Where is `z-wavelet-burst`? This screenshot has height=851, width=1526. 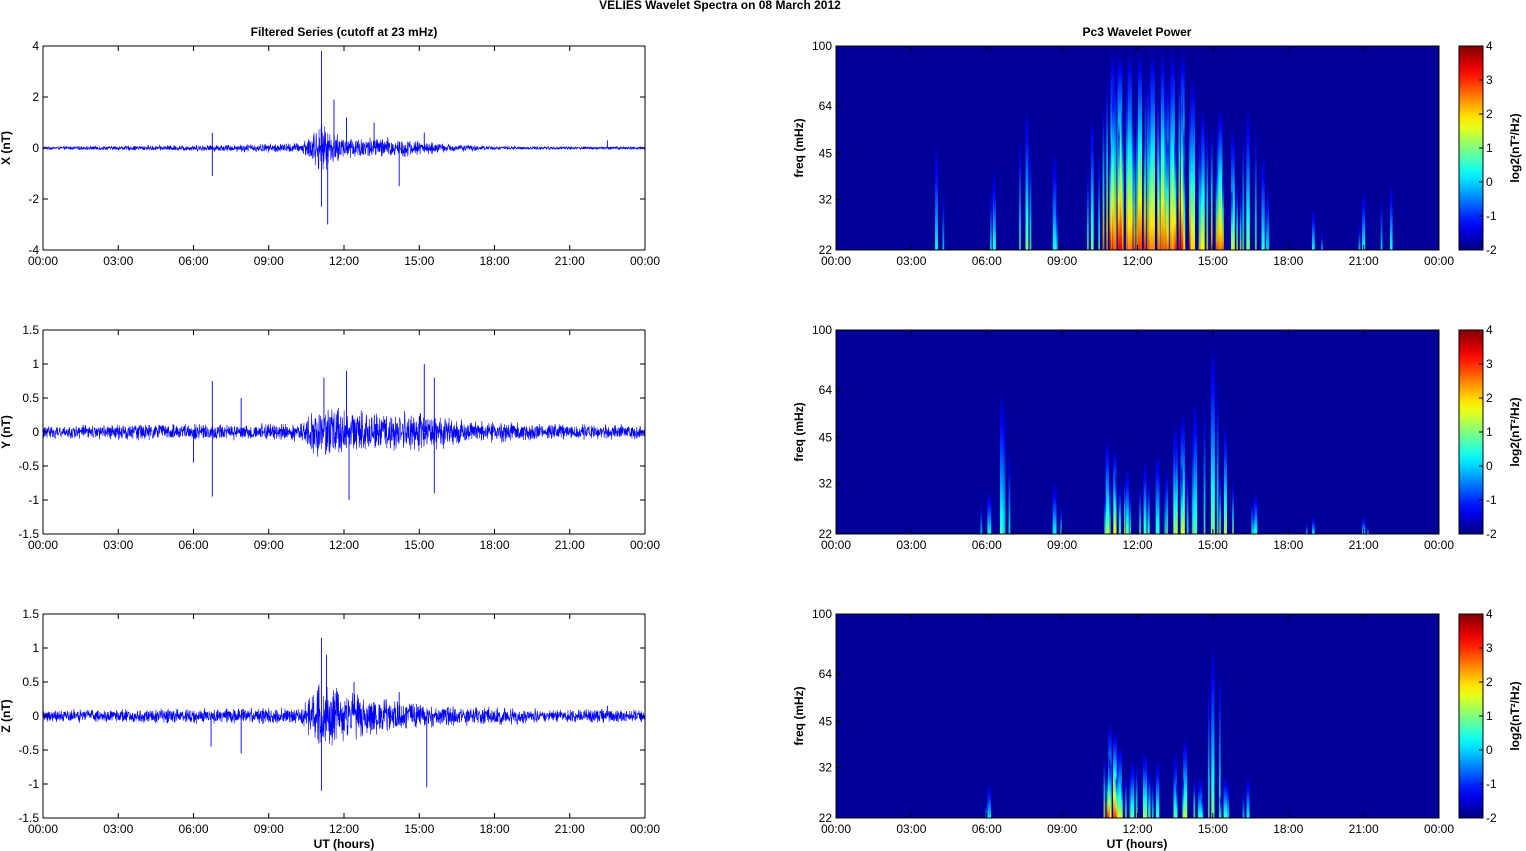
z-wavelet-burst is located at coordinates (1225, 797).